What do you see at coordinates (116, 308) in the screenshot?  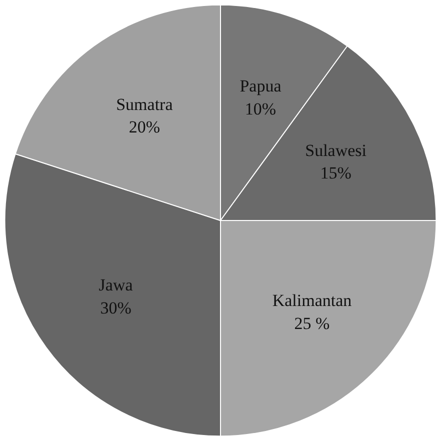 I see `data-label: 30%` at bounding box center [116, 308].